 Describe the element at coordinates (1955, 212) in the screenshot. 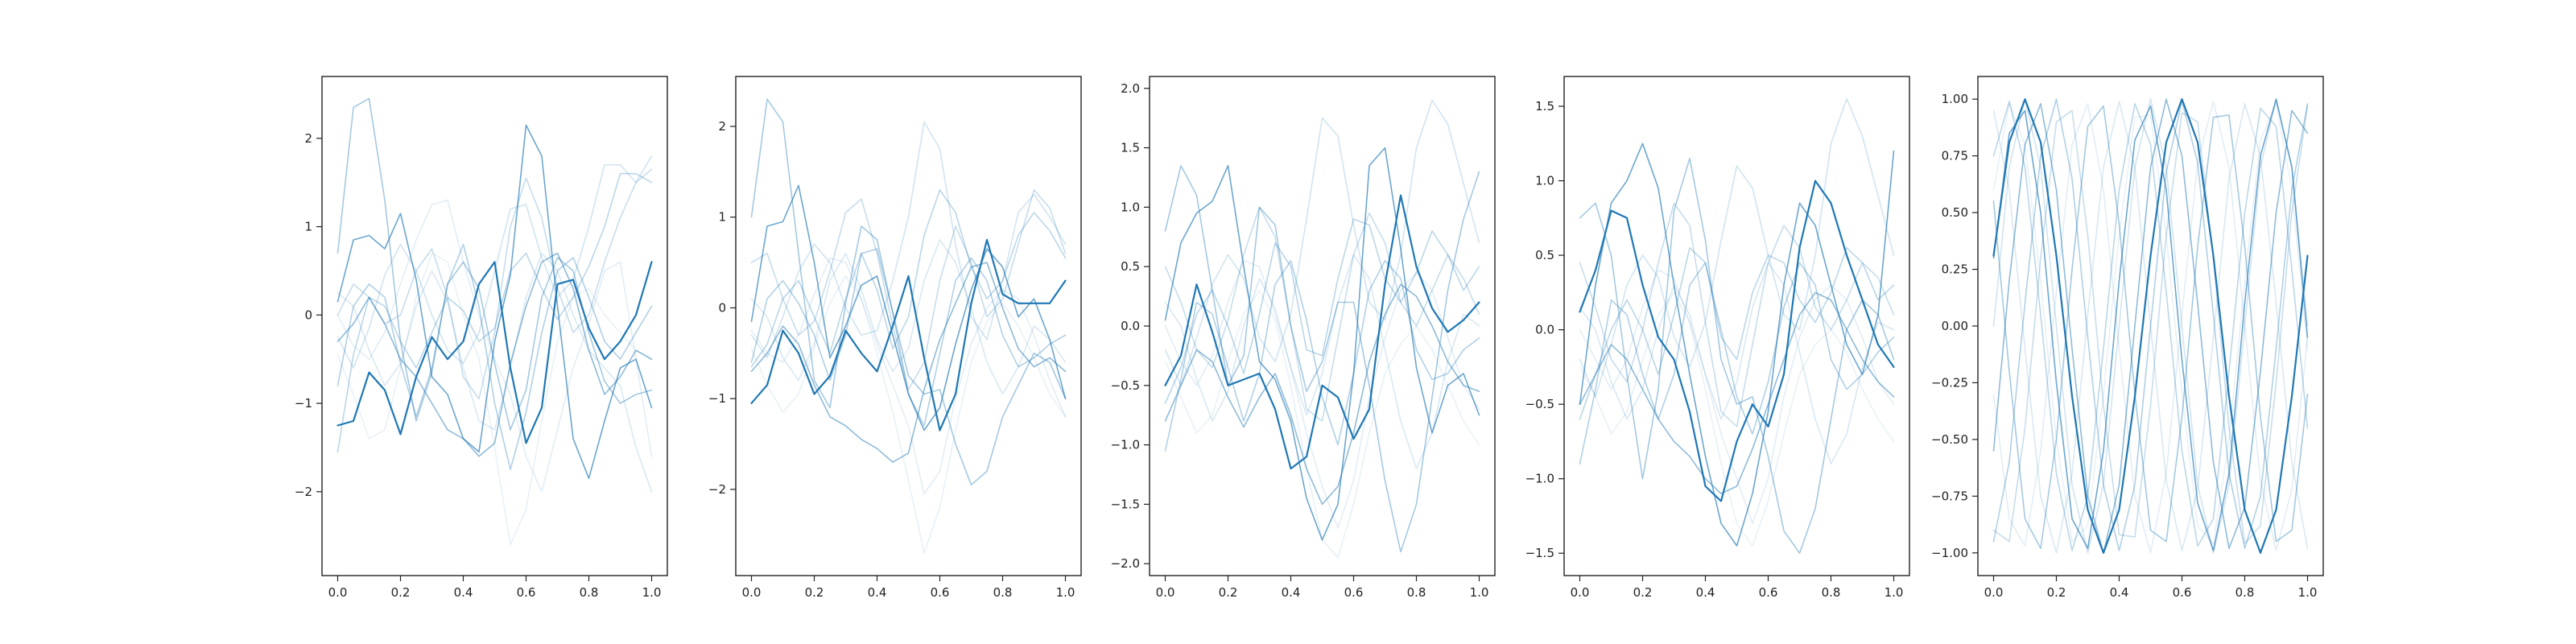

I see `y-tick-label: 0.50` at that location.